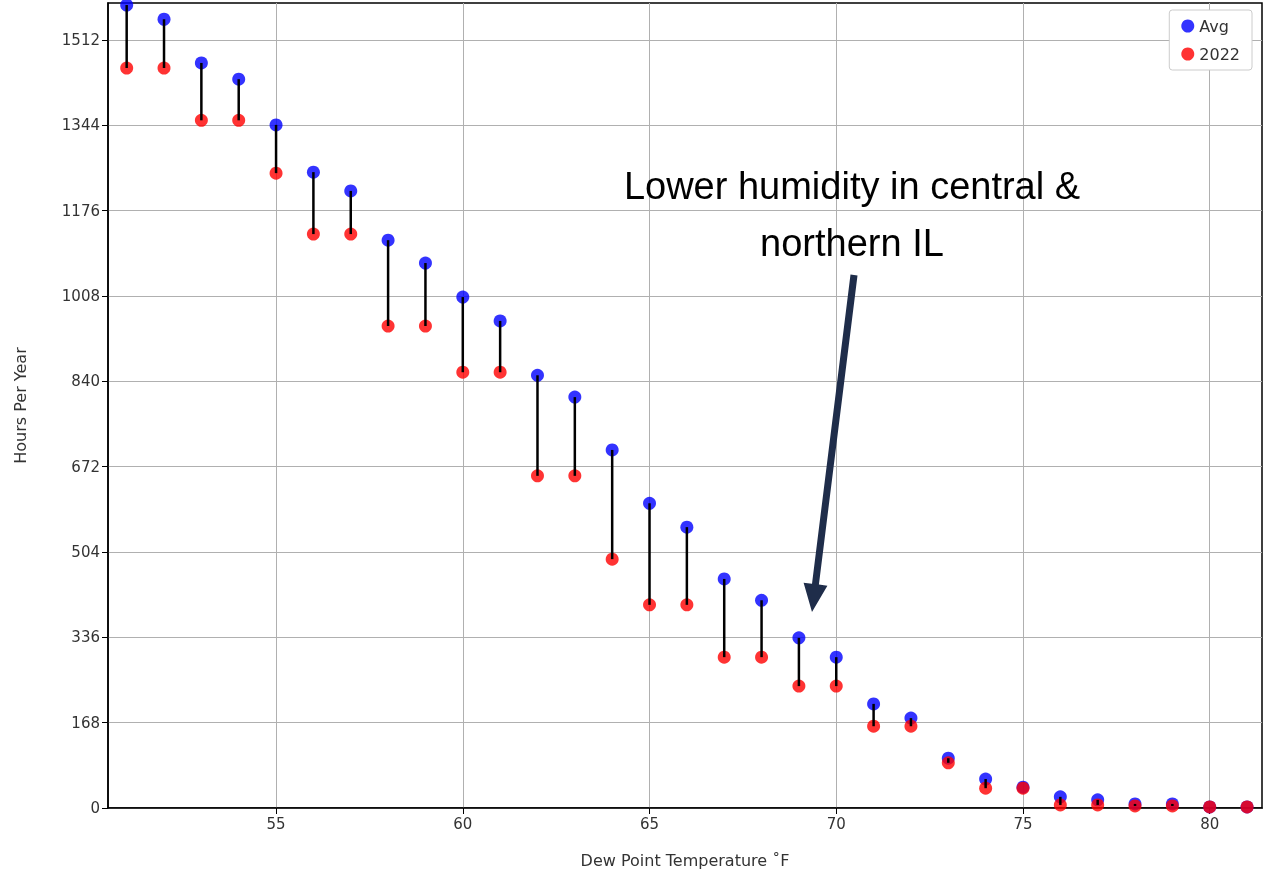 Image resolution: width=1267 pixels, height=879 pixels. I want to click on x-tick-label: 65, so click(649, 823).